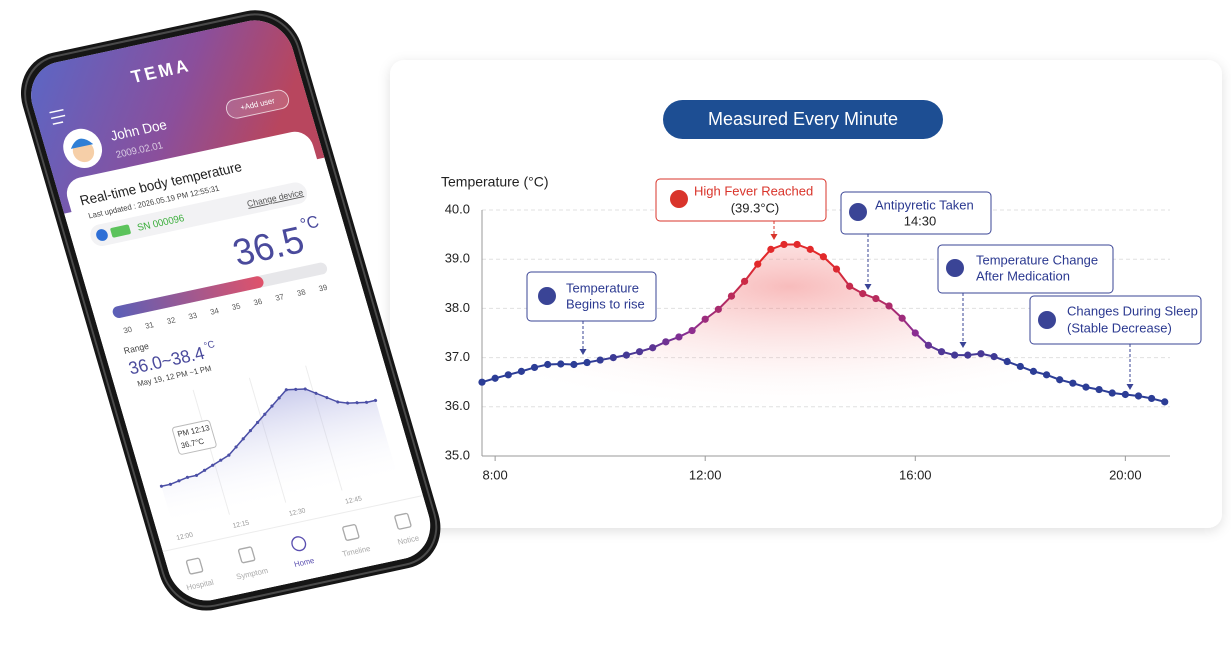  Describe the element at coordinates (495, 182) in the screenshot. I see `y-axis-title: Temperature (°C)` at that location.